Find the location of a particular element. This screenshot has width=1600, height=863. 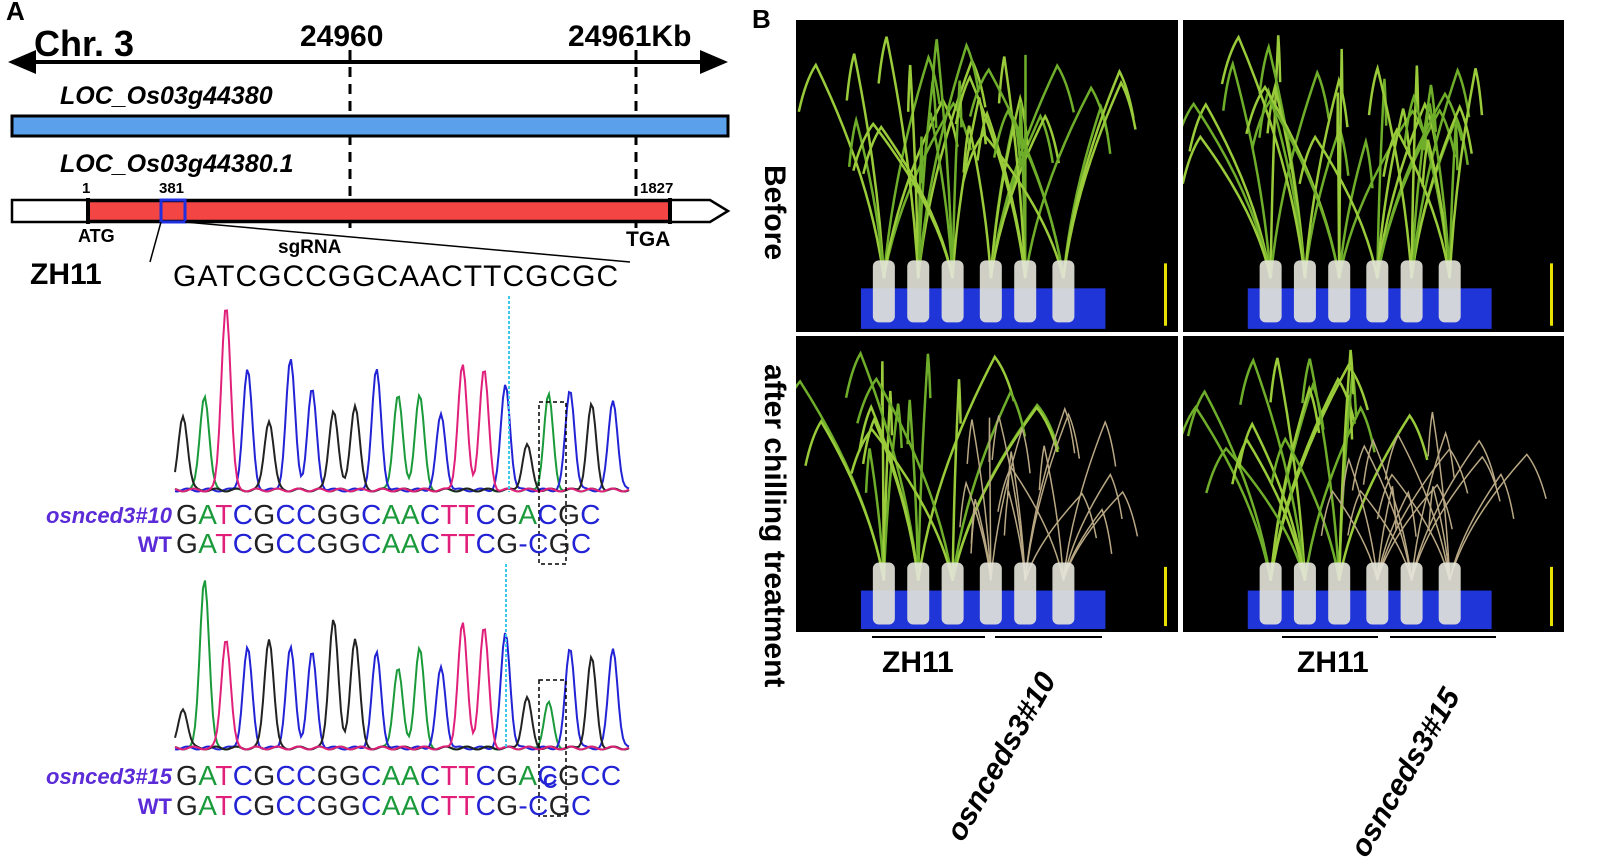

wt-label-1: WT is located at coordinates (154, 544).